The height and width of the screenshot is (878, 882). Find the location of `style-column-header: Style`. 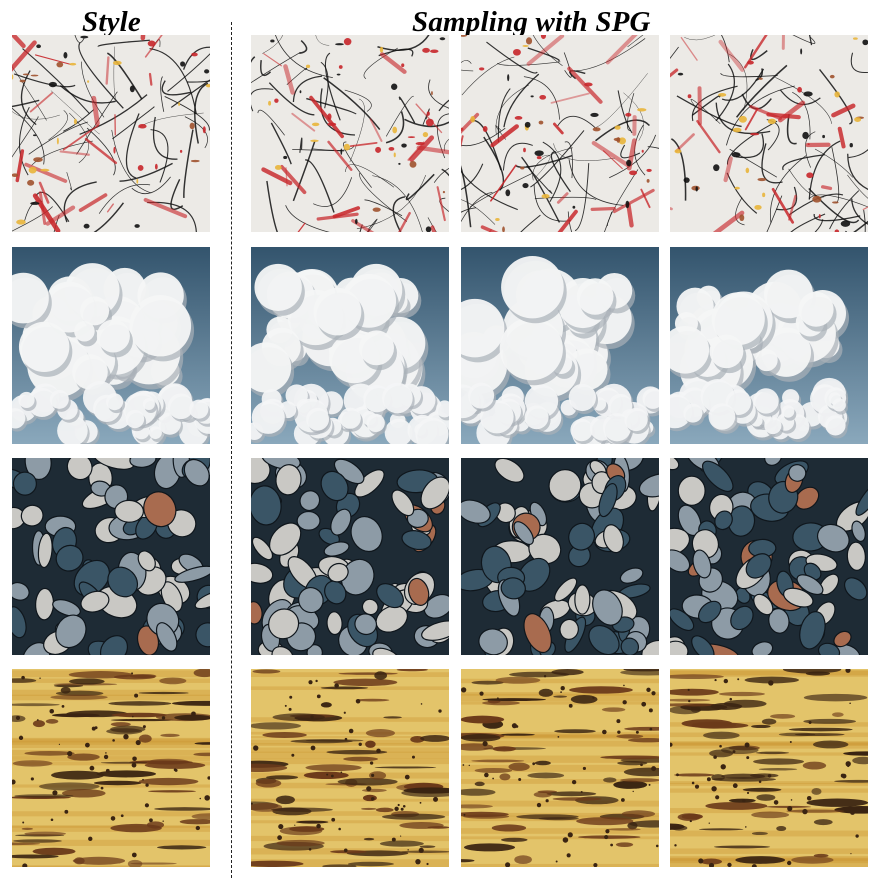

style-column-header: Style is located at coordinates (111, 22).